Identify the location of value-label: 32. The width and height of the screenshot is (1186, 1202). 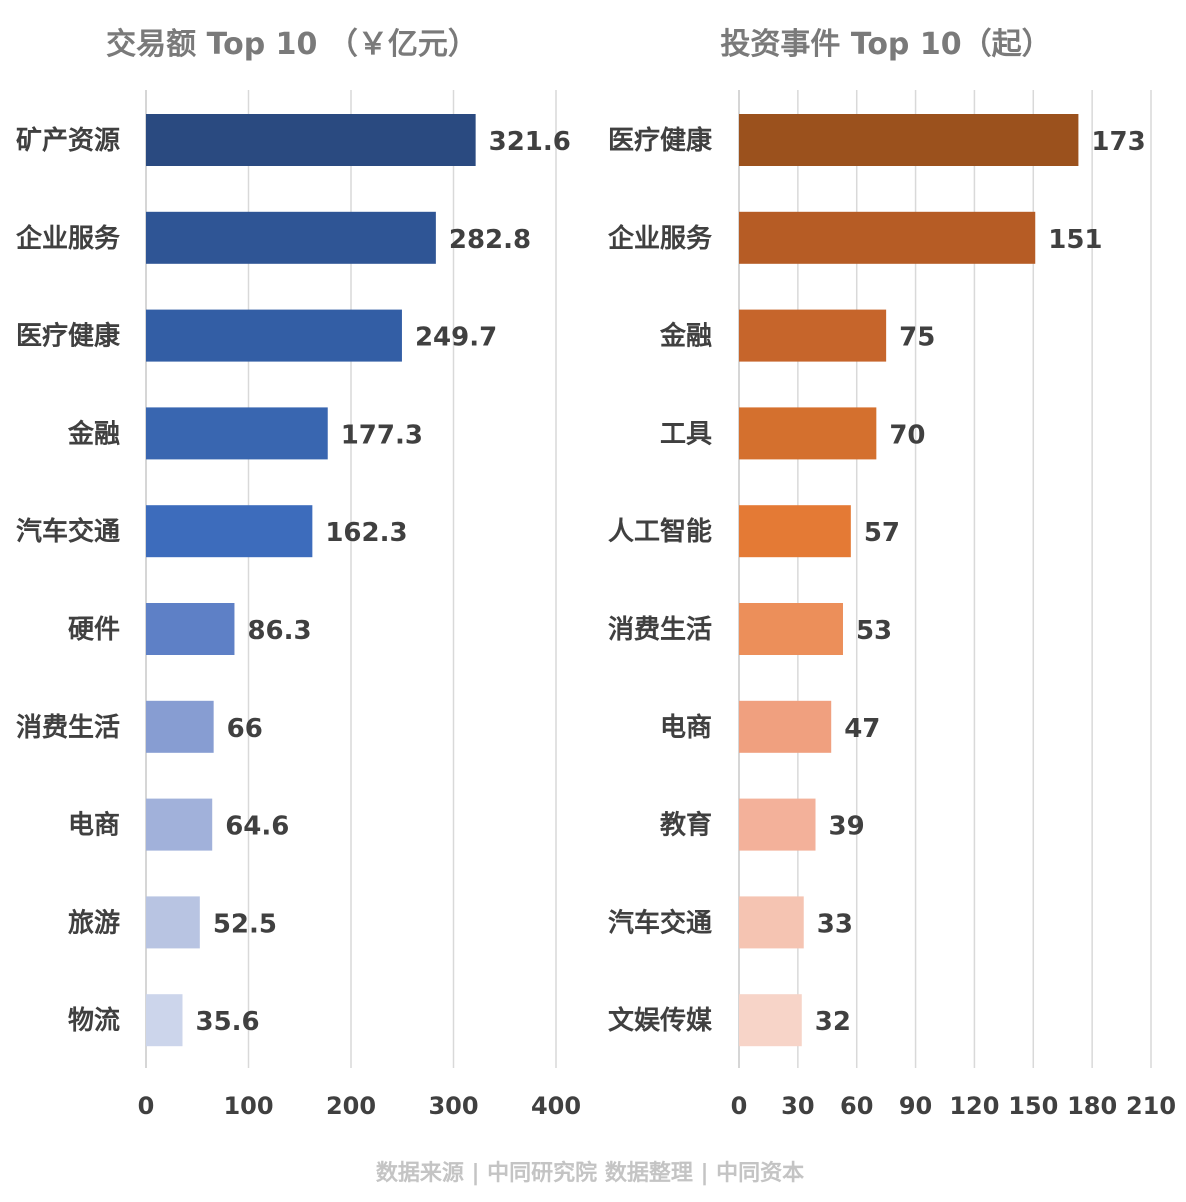
(833, 1022).